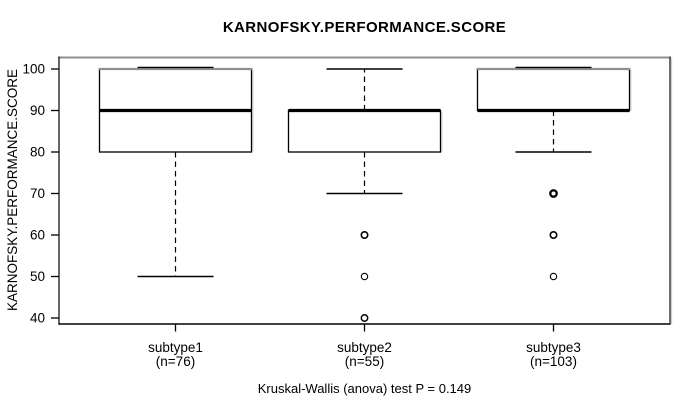  Describe the element at coordinates (37, 152) in the screenshot. I see `y-tick-label-80: 80` at that location.